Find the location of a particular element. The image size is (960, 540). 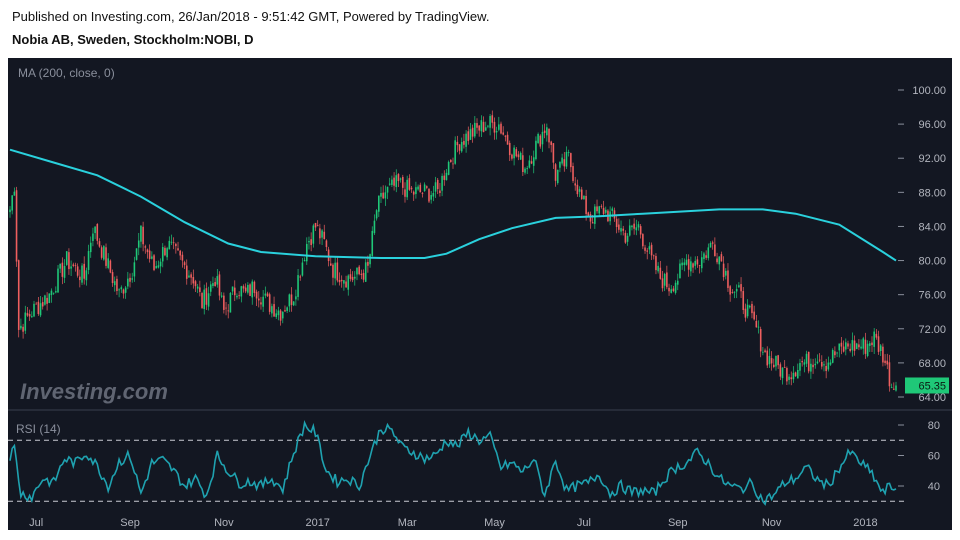

price-tick-label: 80.00 is located at coordinates (932, 262).